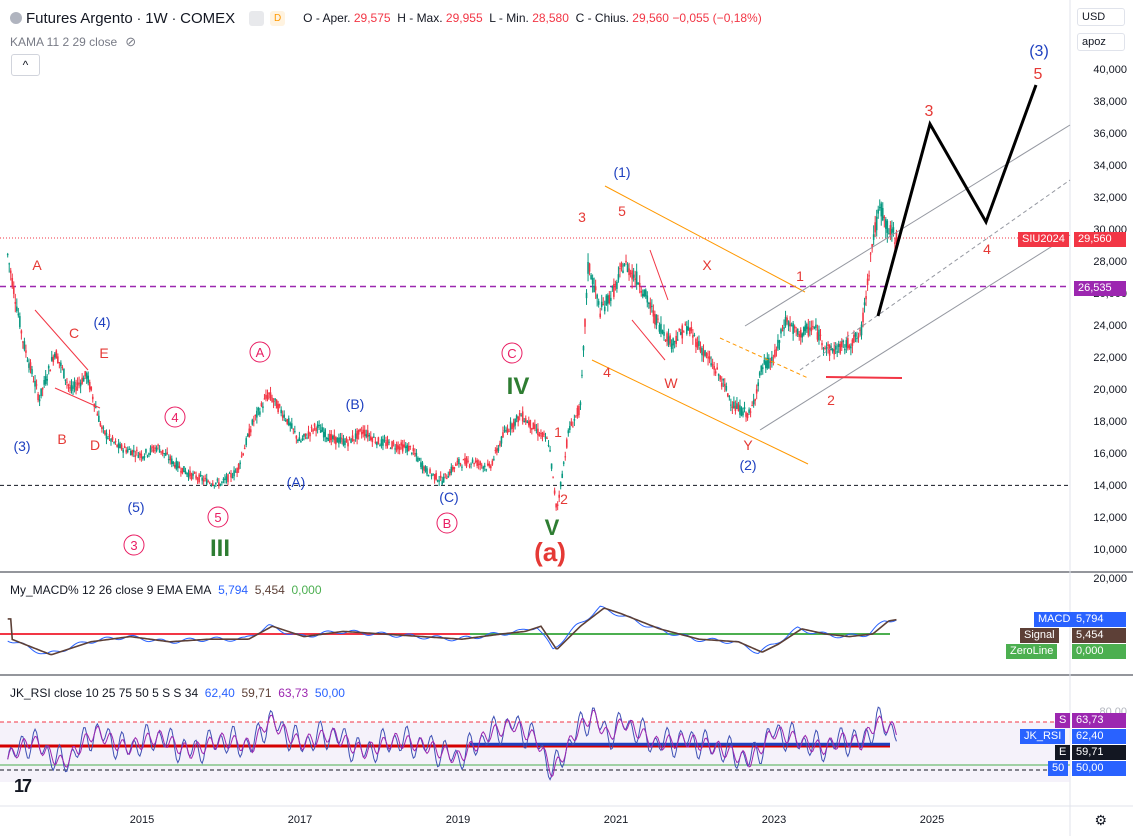  I want to click on macd-title: My_MACD% 12 26 close 9 EMA EMA, so click(111, 590).